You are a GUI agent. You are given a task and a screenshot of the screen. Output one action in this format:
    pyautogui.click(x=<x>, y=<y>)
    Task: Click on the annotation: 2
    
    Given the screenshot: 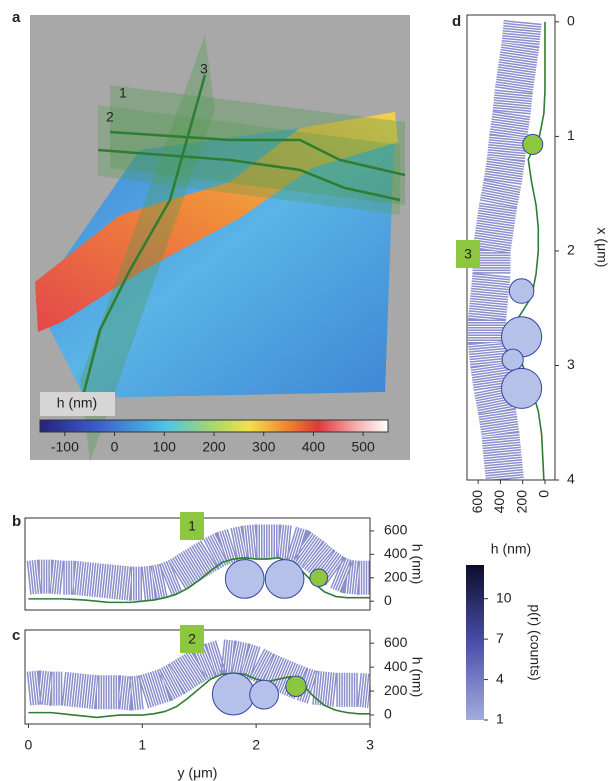 What is the action you would take?
    pyautogui.click(x=192, y=639)
    